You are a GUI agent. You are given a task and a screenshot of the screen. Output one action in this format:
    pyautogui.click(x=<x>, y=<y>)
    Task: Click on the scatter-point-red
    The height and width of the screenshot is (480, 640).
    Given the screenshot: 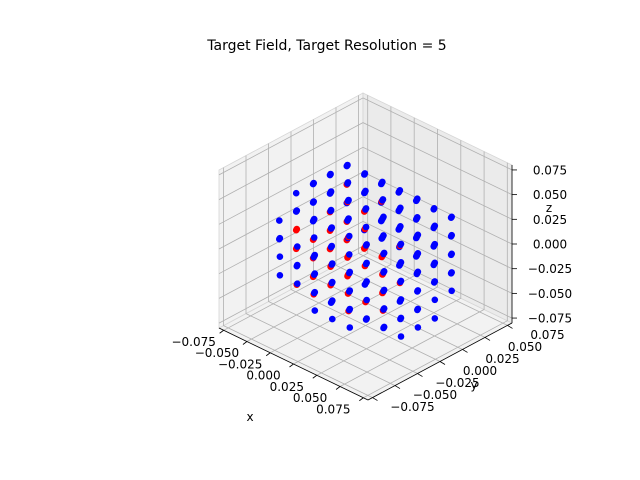 What is the action you would take?
    pyautogui.click(x=297, y=229)
    